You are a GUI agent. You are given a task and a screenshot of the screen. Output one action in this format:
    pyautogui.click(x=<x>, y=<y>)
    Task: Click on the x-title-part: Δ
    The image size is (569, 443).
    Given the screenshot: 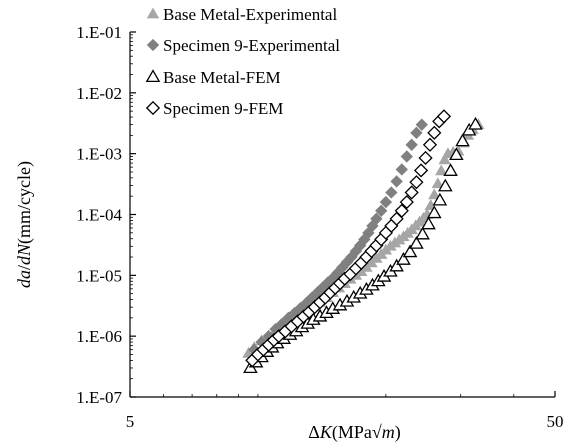 What is the action you would take?
    pyautogui.click(x=314, y=432)
    